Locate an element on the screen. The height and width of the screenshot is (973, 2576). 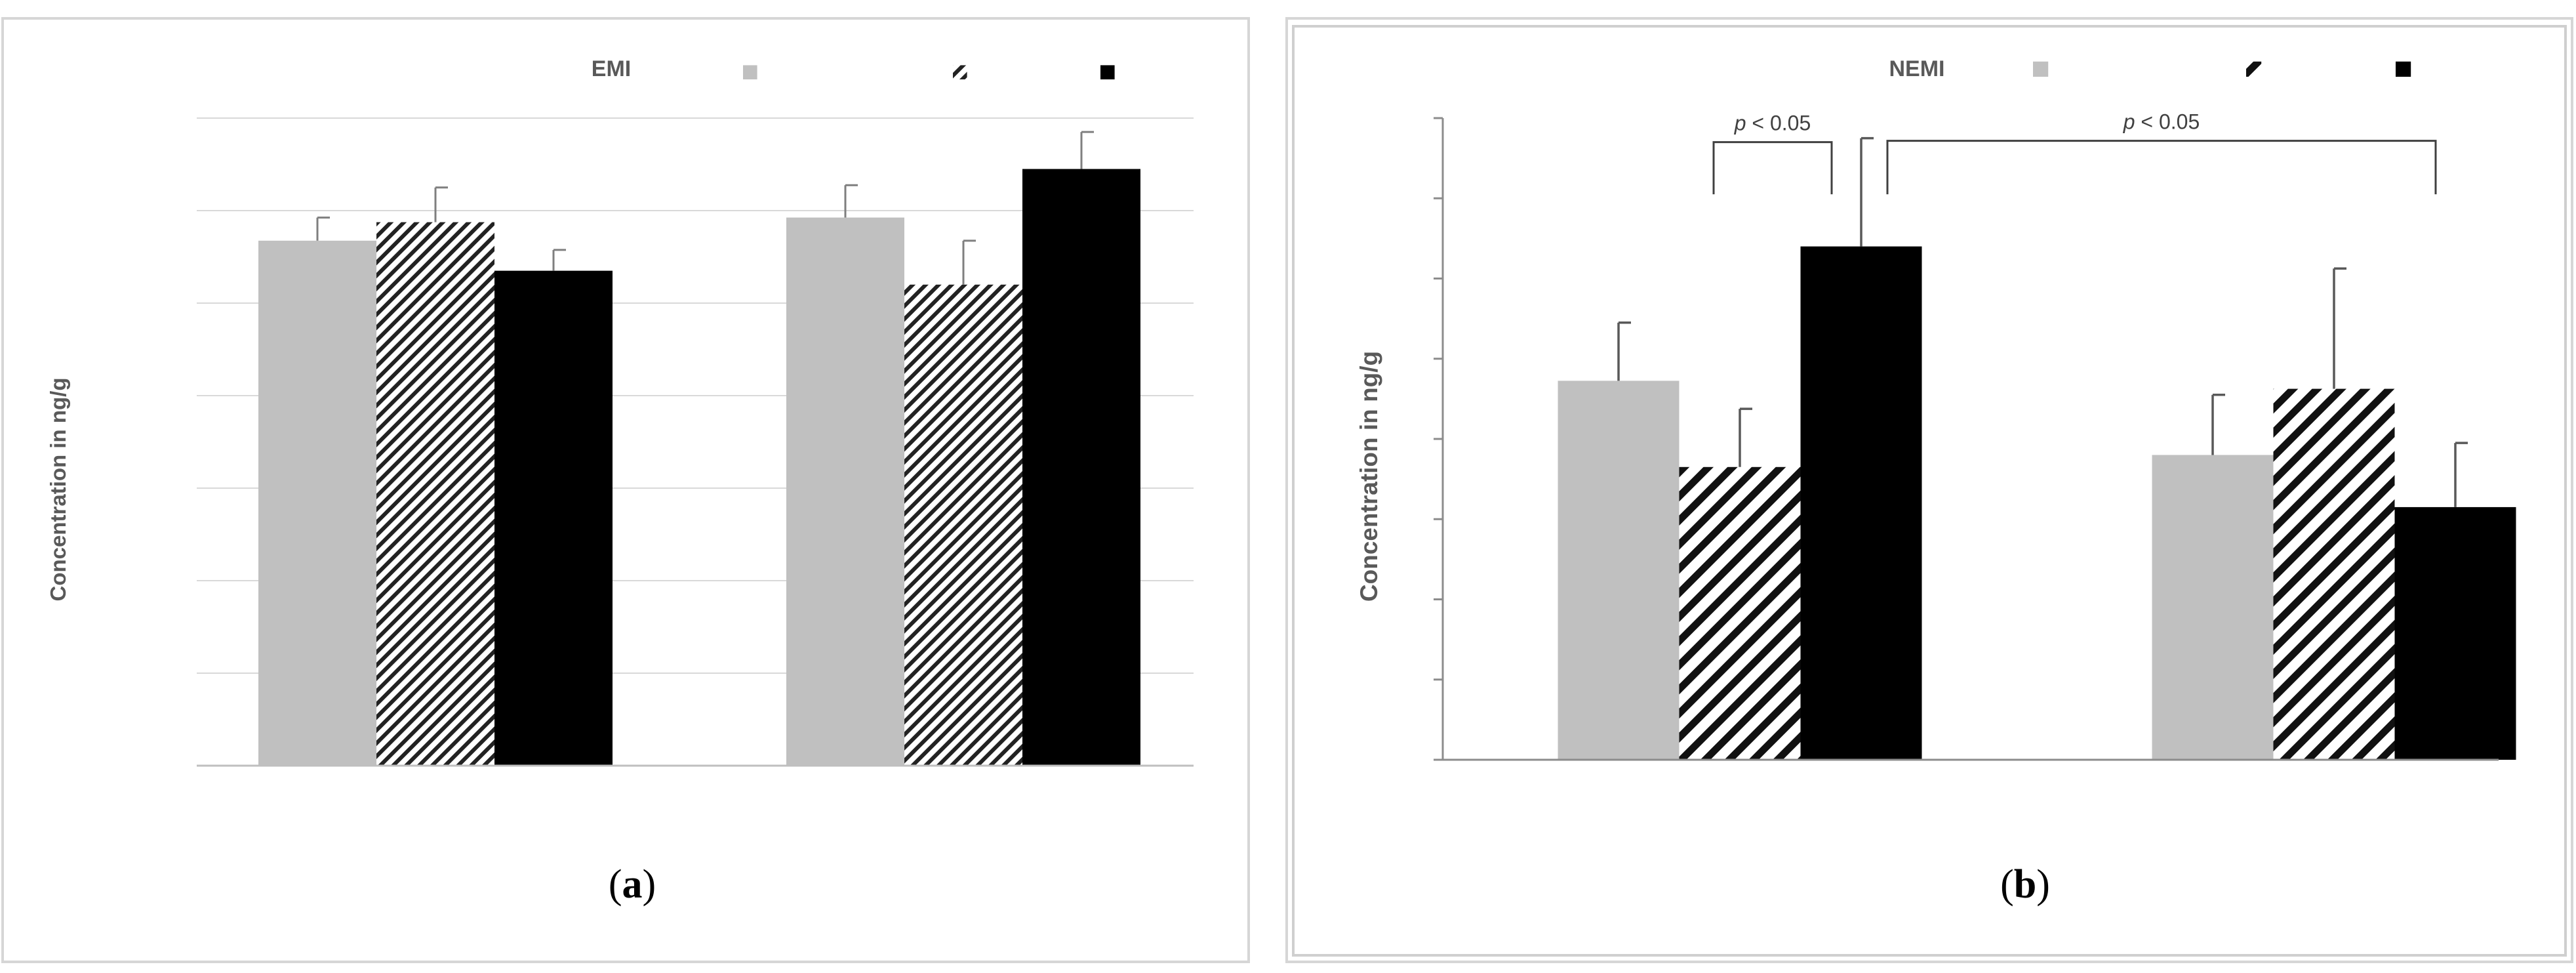
panel-label-b: (b) is located at coordinates (2025, 884).